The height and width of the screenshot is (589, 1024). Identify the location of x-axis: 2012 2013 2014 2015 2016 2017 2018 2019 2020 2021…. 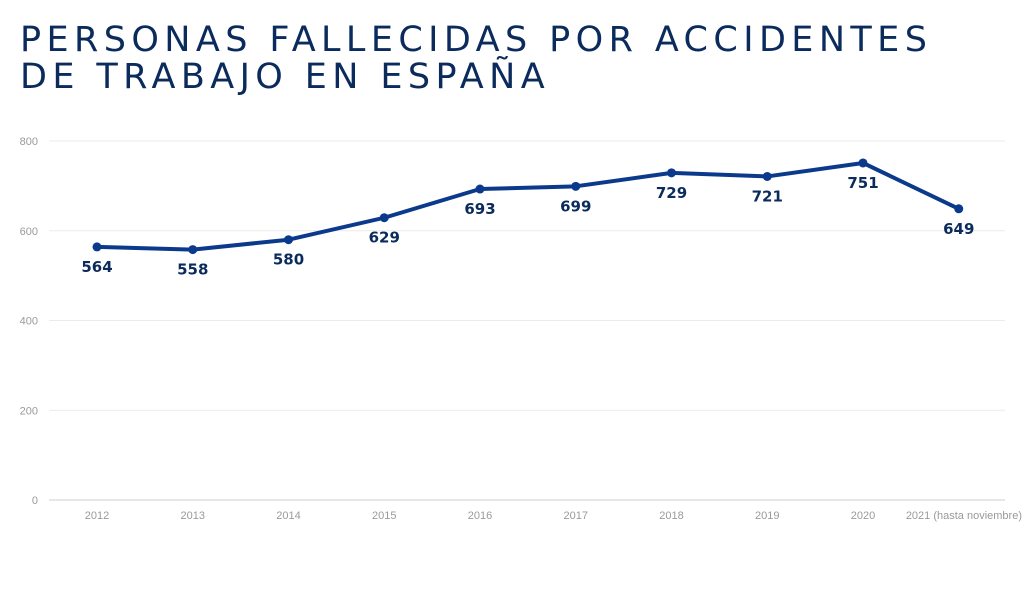
(553, 516).